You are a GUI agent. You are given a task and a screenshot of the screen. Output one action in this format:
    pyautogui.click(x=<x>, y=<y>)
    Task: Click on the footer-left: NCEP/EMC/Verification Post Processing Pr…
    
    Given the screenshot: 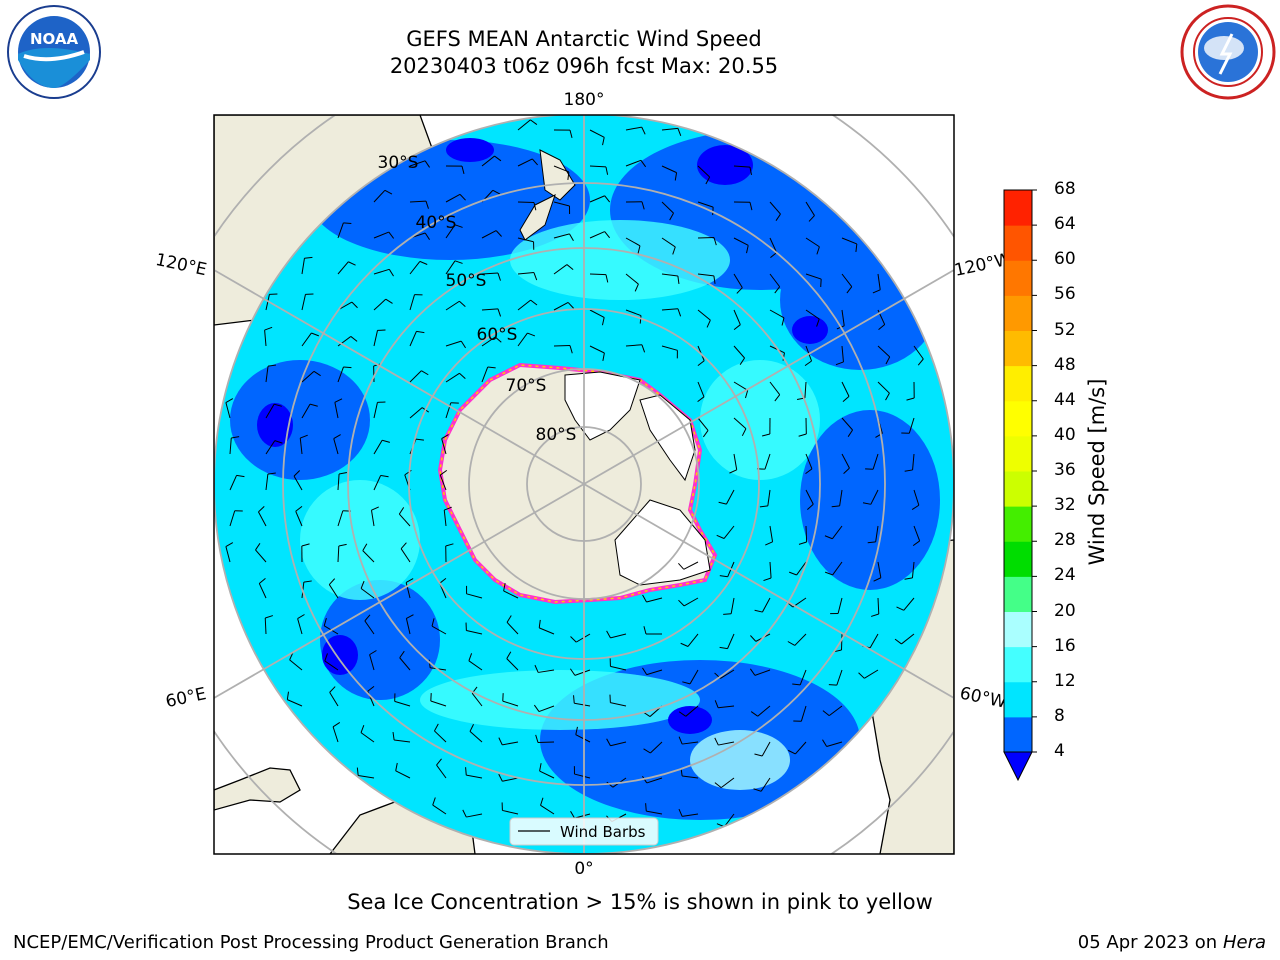 What is the action you would take?
    pyautogui.click(x=311, y=942)
    